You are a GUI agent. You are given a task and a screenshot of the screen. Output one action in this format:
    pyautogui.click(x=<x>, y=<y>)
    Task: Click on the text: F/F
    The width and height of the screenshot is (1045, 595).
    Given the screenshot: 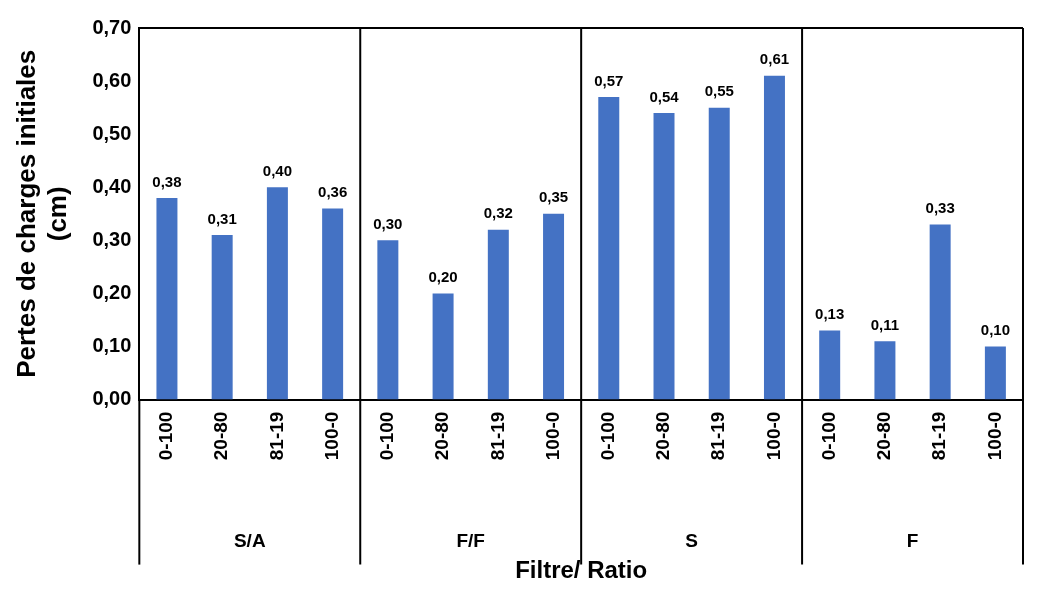 What is the action you would take?
    pyautogui.click(x=470, y=540)
    